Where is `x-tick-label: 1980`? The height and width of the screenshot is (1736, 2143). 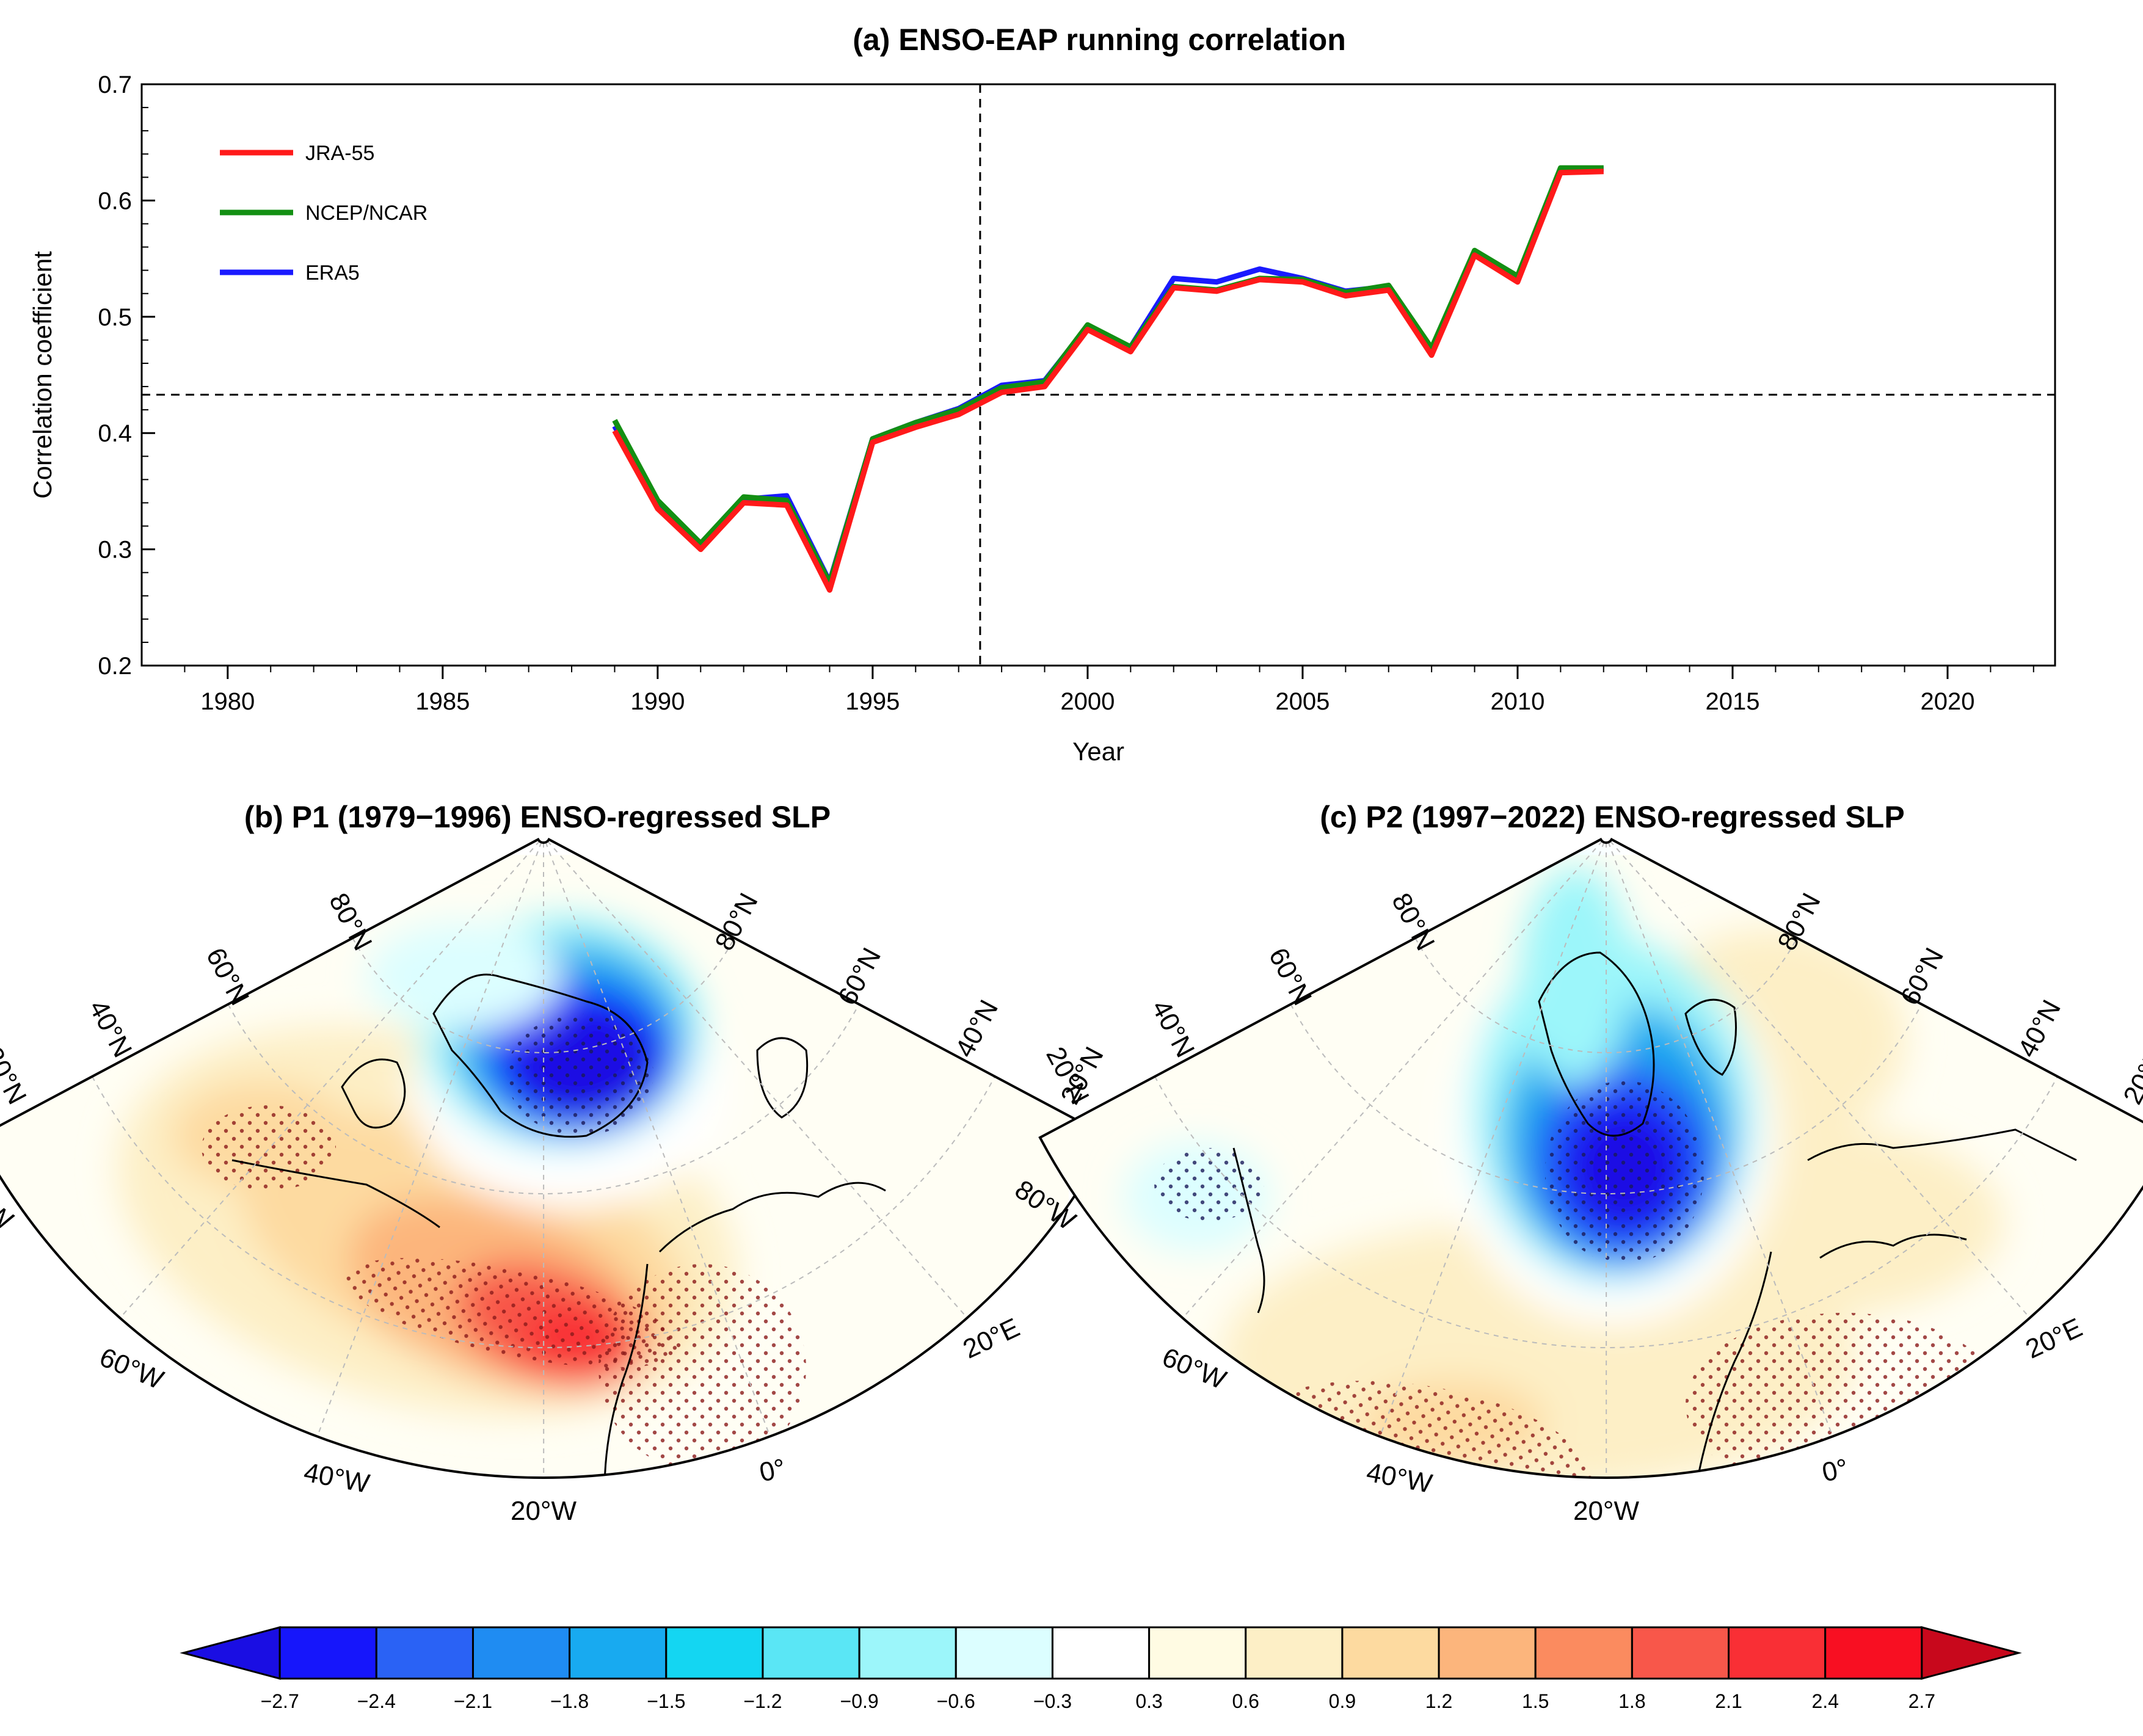 x-tick-label: 1980 is located at coordinates (227, 702).